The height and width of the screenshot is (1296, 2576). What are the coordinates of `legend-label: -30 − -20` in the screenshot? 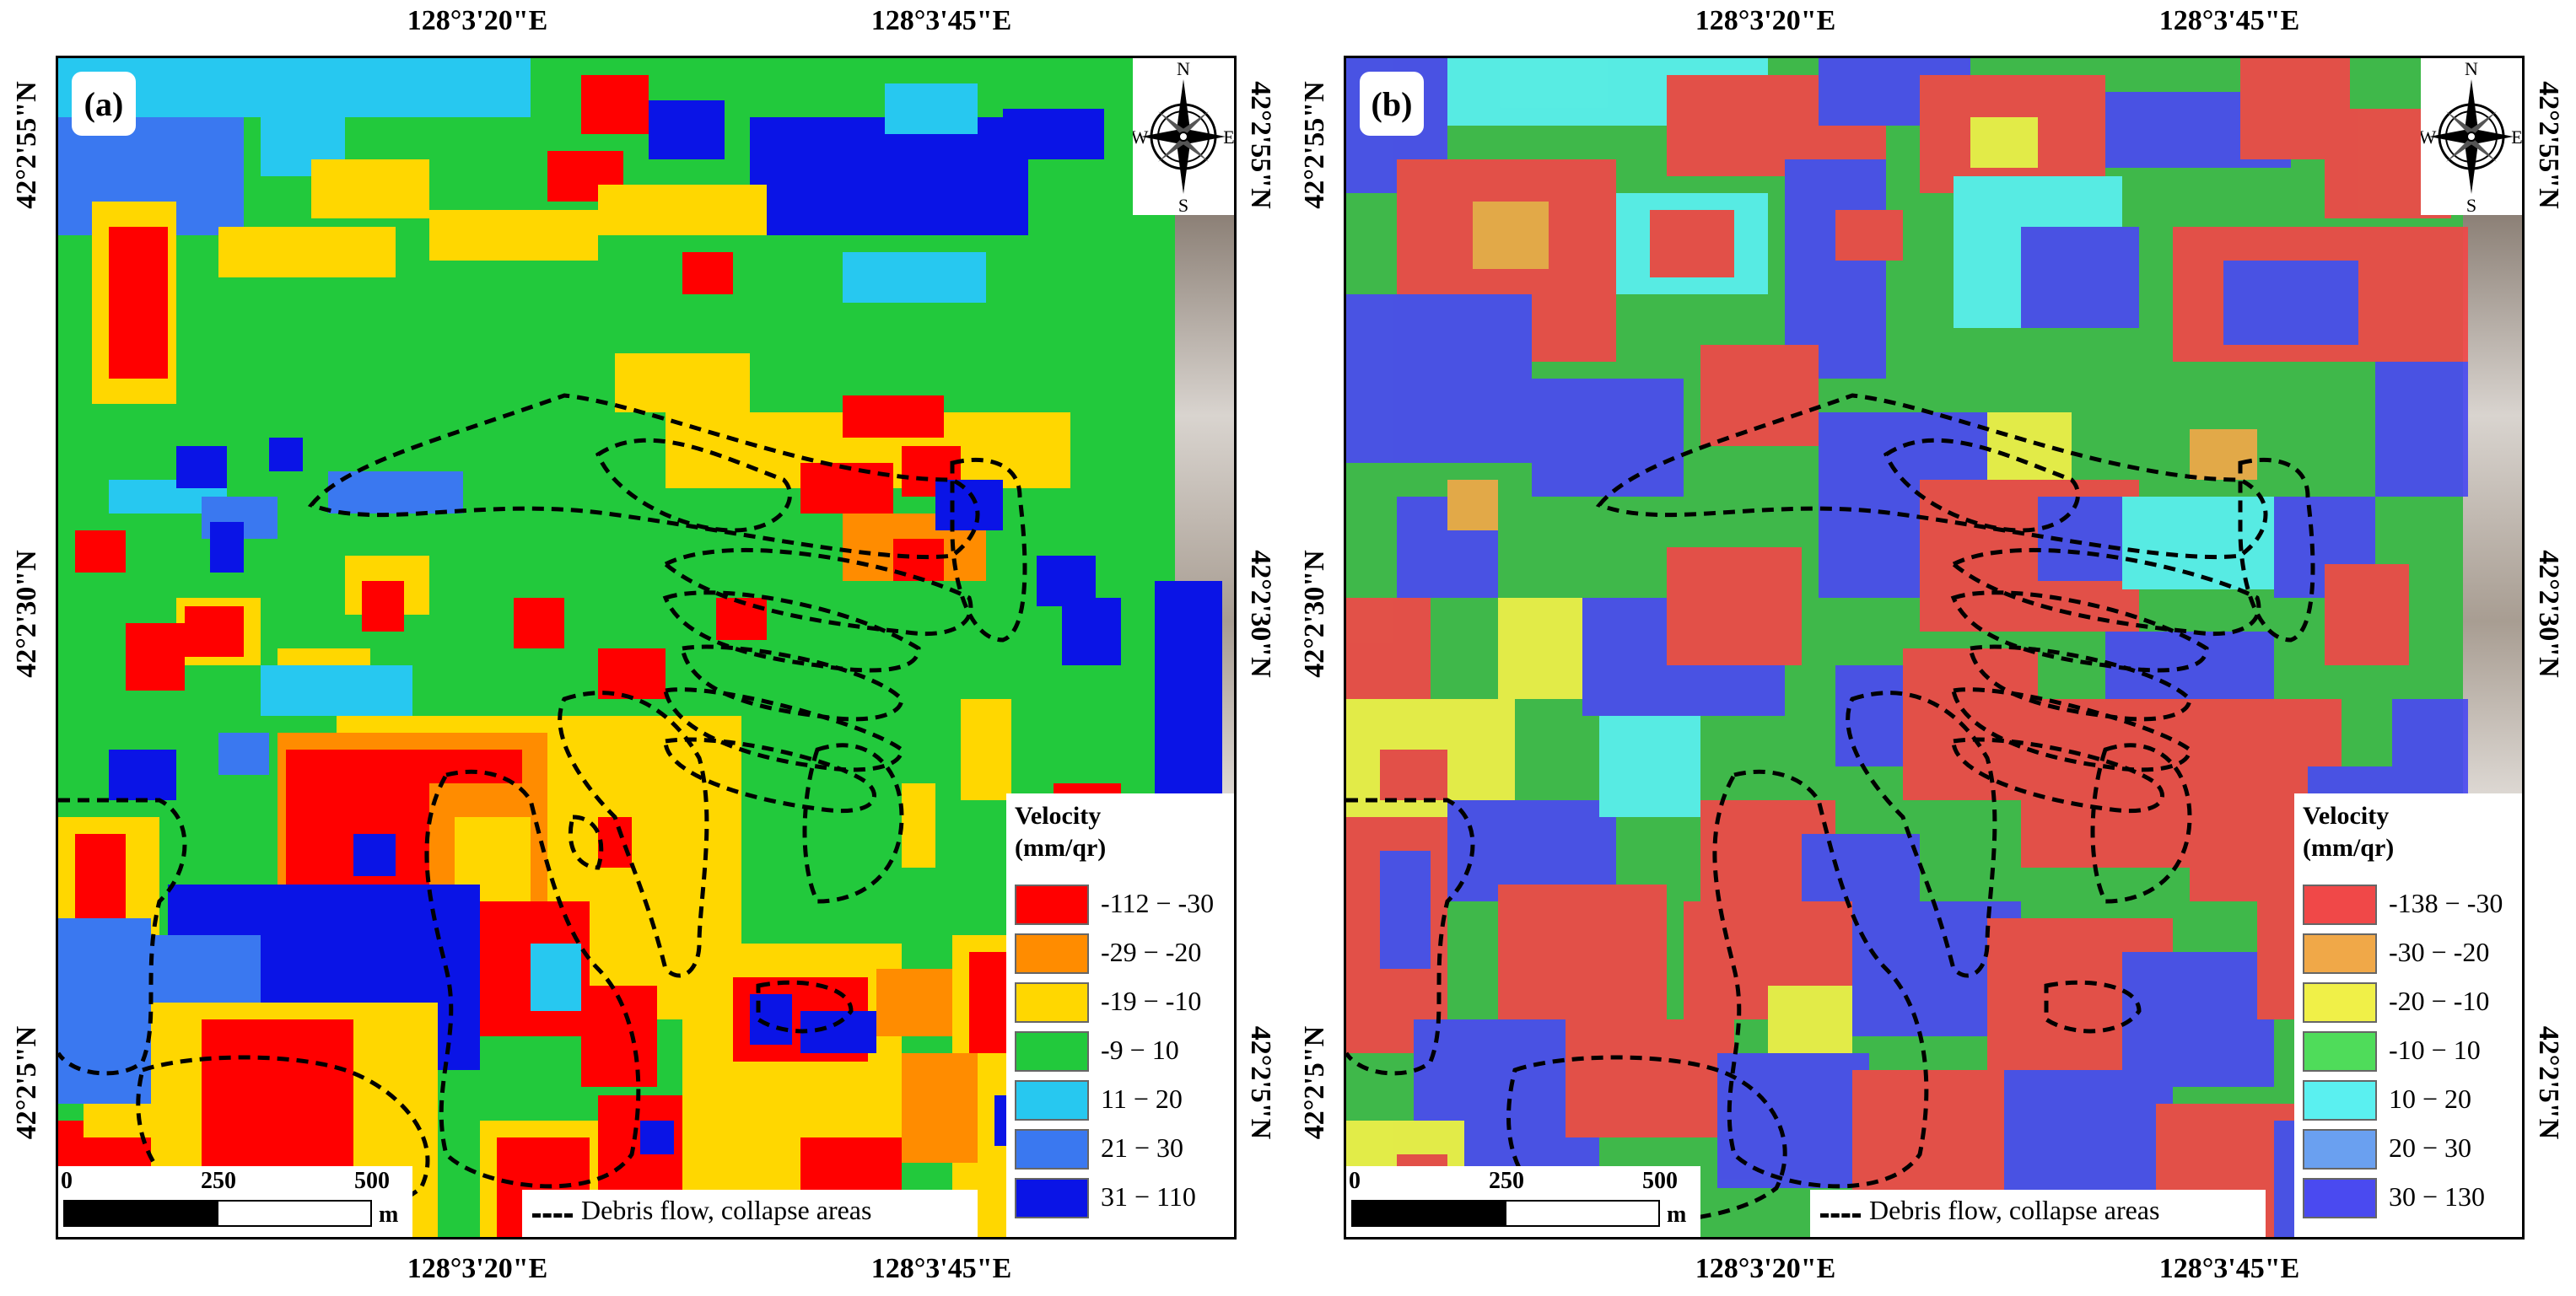 It's located at (2439, 952).